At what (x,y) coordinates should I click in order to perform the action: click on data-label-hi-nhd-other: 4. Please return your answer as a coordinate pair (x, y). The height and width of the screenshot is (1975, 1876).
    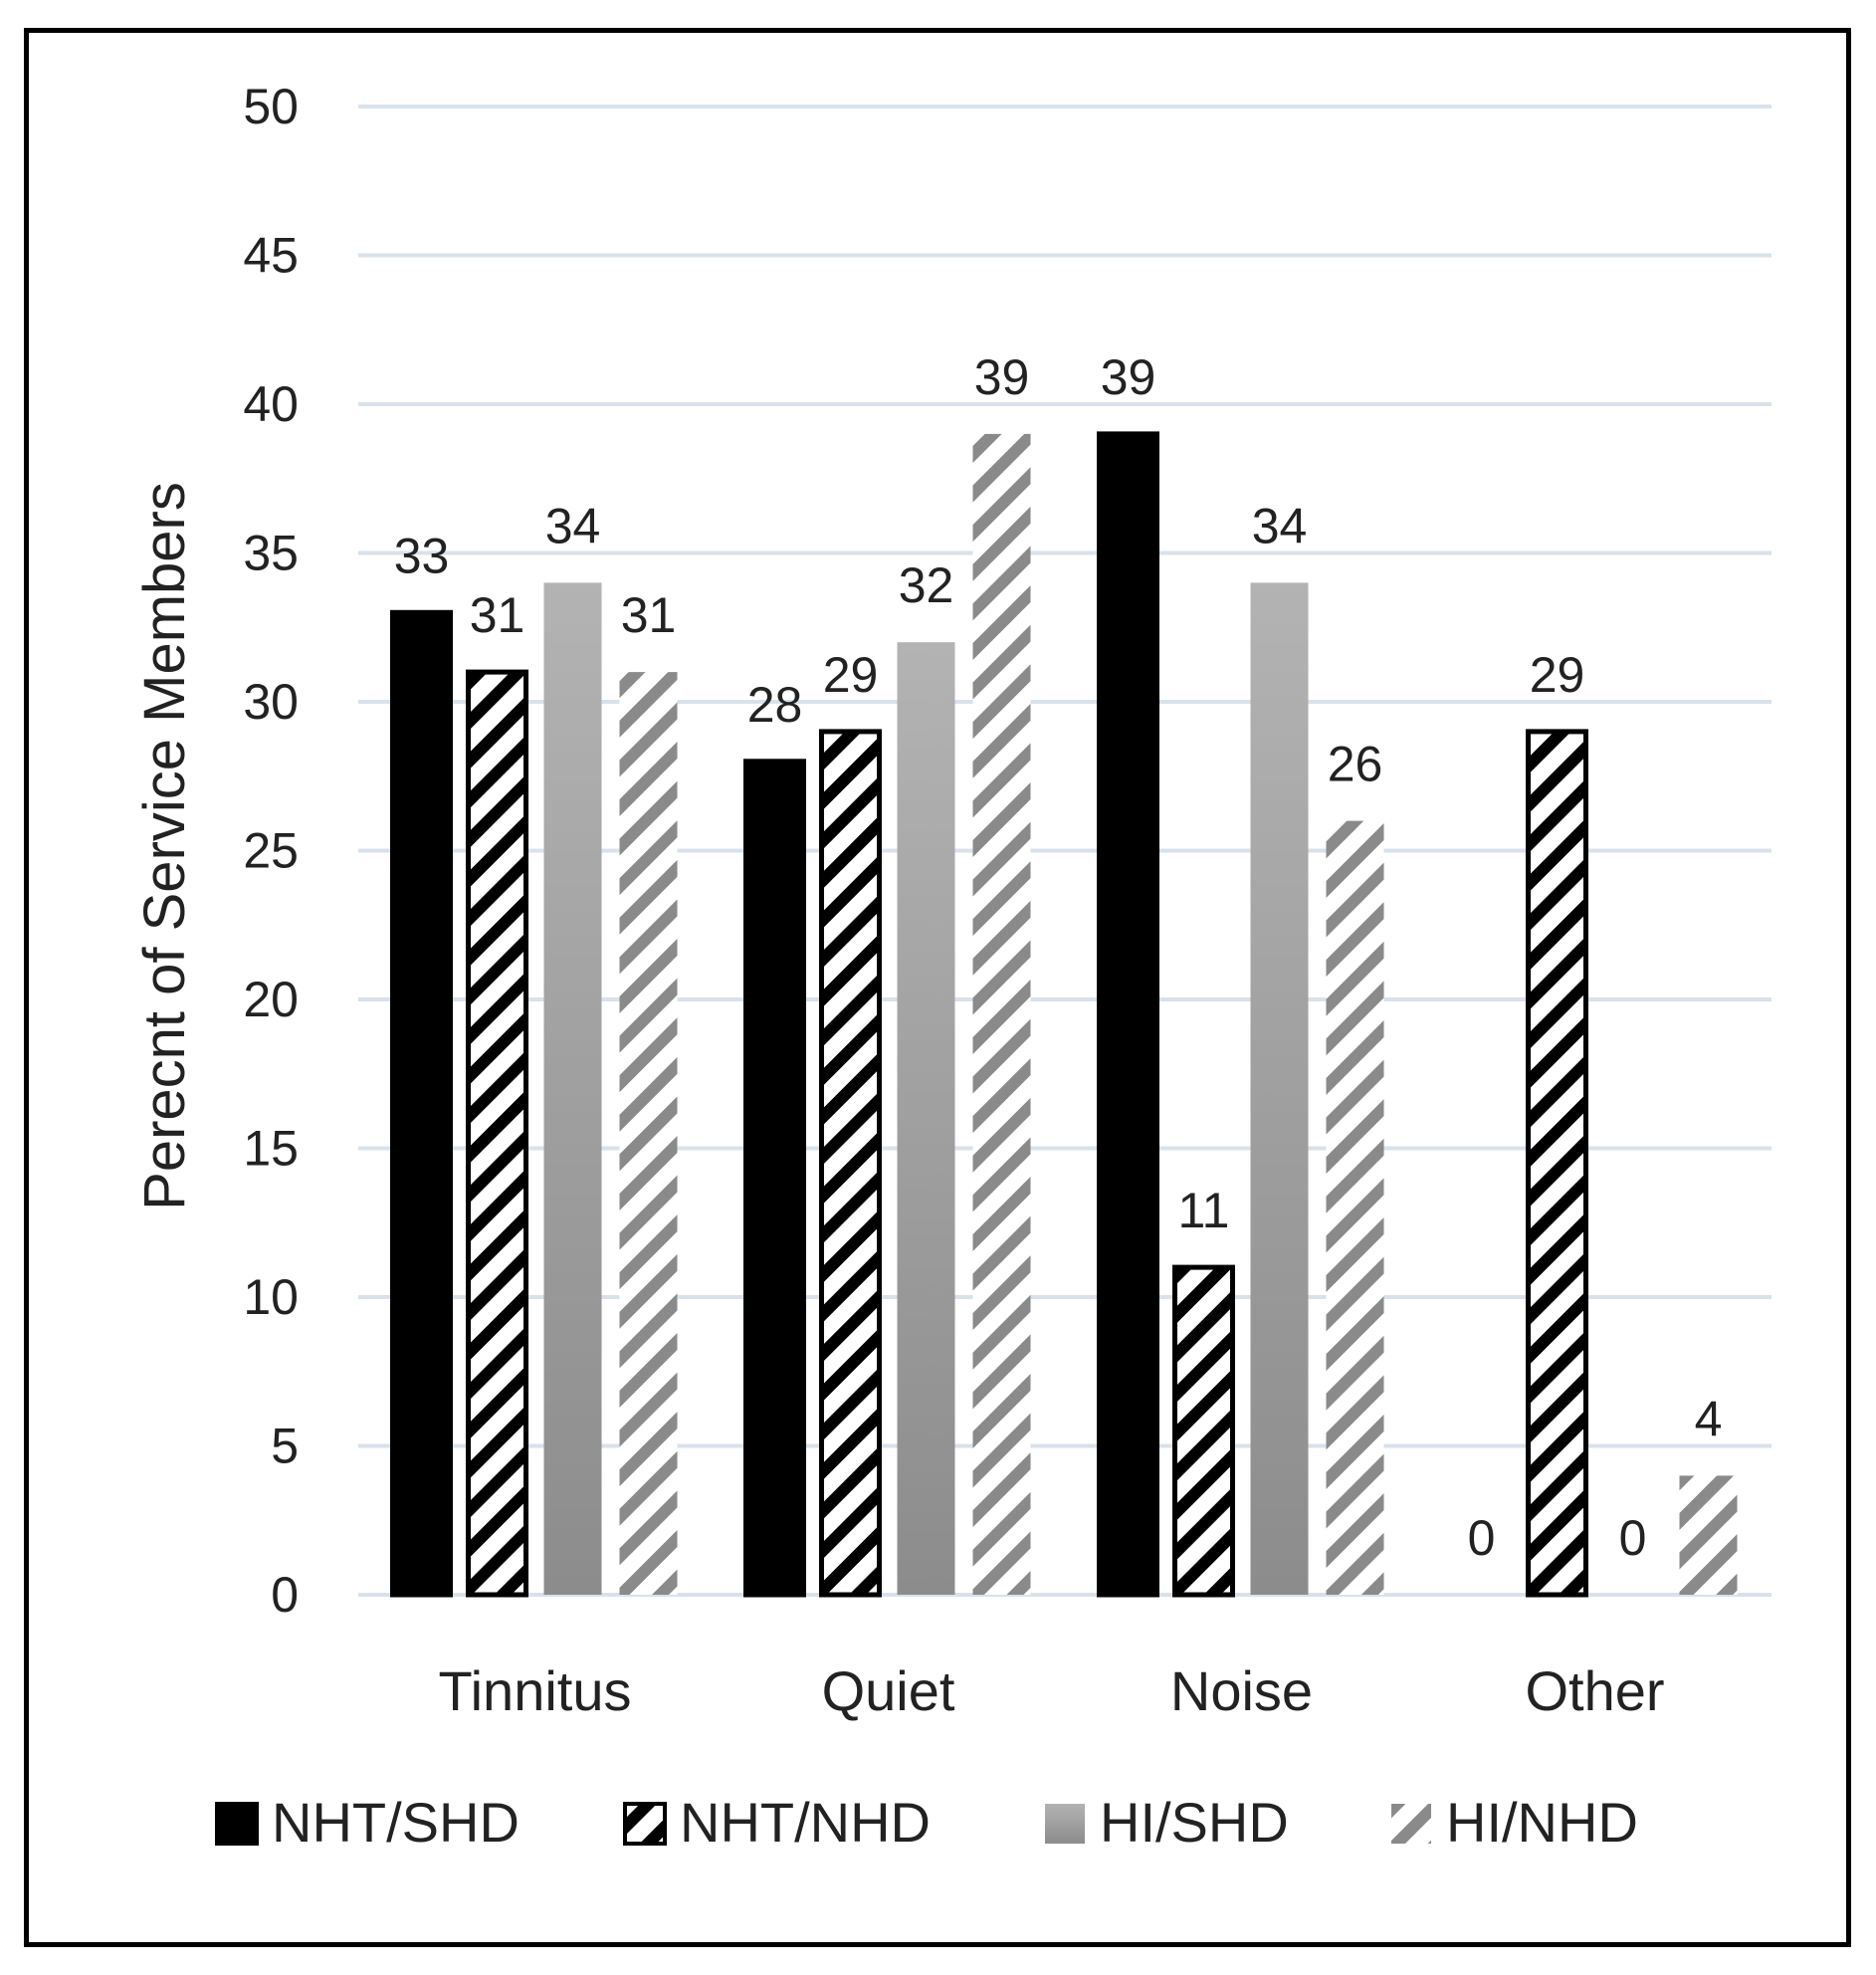
    Looking at the image, I should click on (1709, 1419).